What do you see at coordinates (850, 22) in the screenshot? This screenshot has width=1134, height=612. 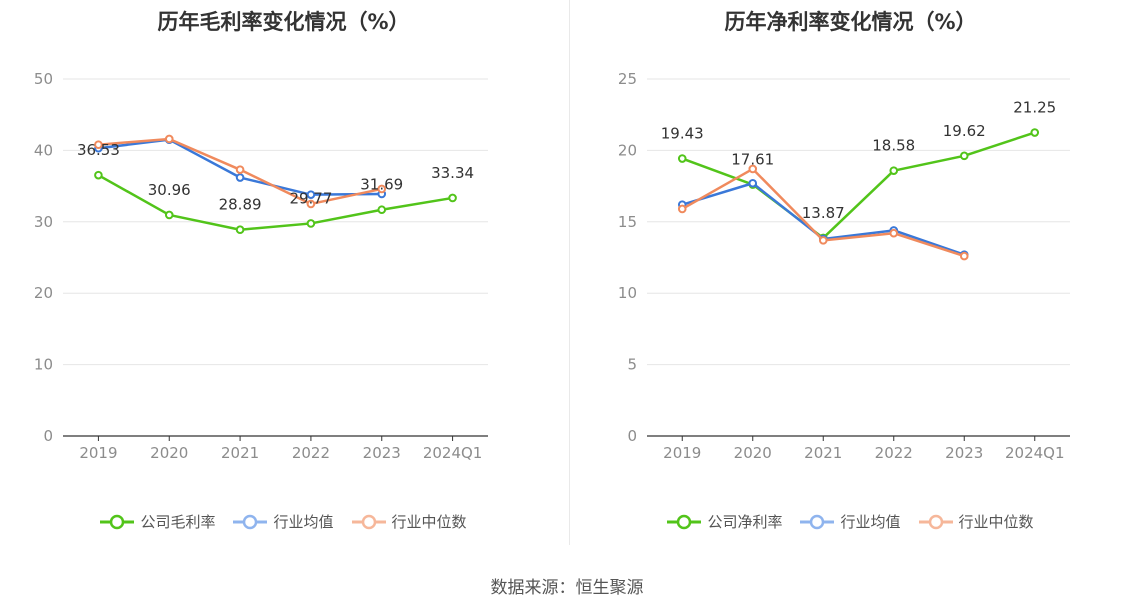 I see `chart-title: 历年净利率变化情况（%）` at bounding box center [850, 22].